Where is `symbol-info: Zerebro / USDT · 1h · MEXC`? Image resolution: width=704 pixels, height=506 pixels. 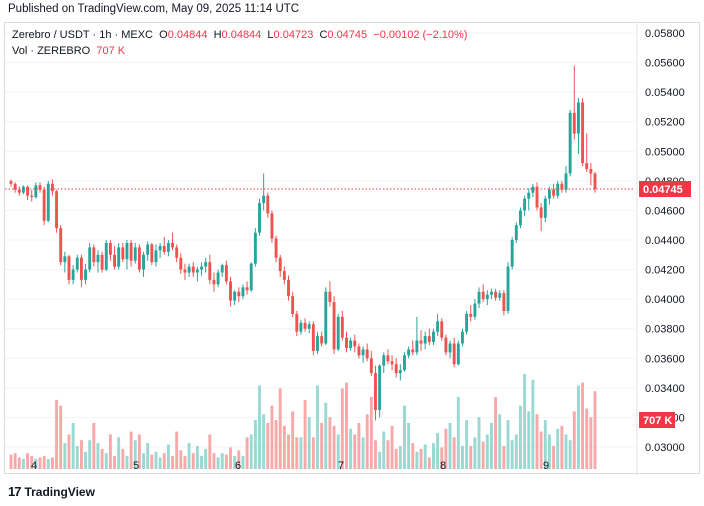
symbol-info: Zerebro / USDT · 1h · MEXC is located at coordinates (82, 35).